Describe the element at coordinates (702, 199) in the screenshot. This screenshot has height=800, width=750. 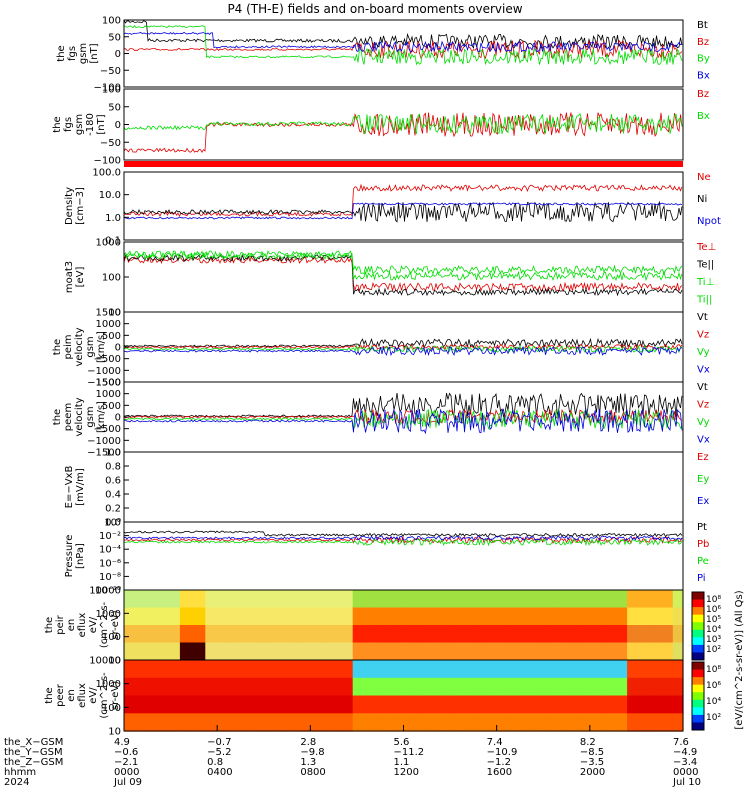
I see `legend-entry: Ni` at that location.